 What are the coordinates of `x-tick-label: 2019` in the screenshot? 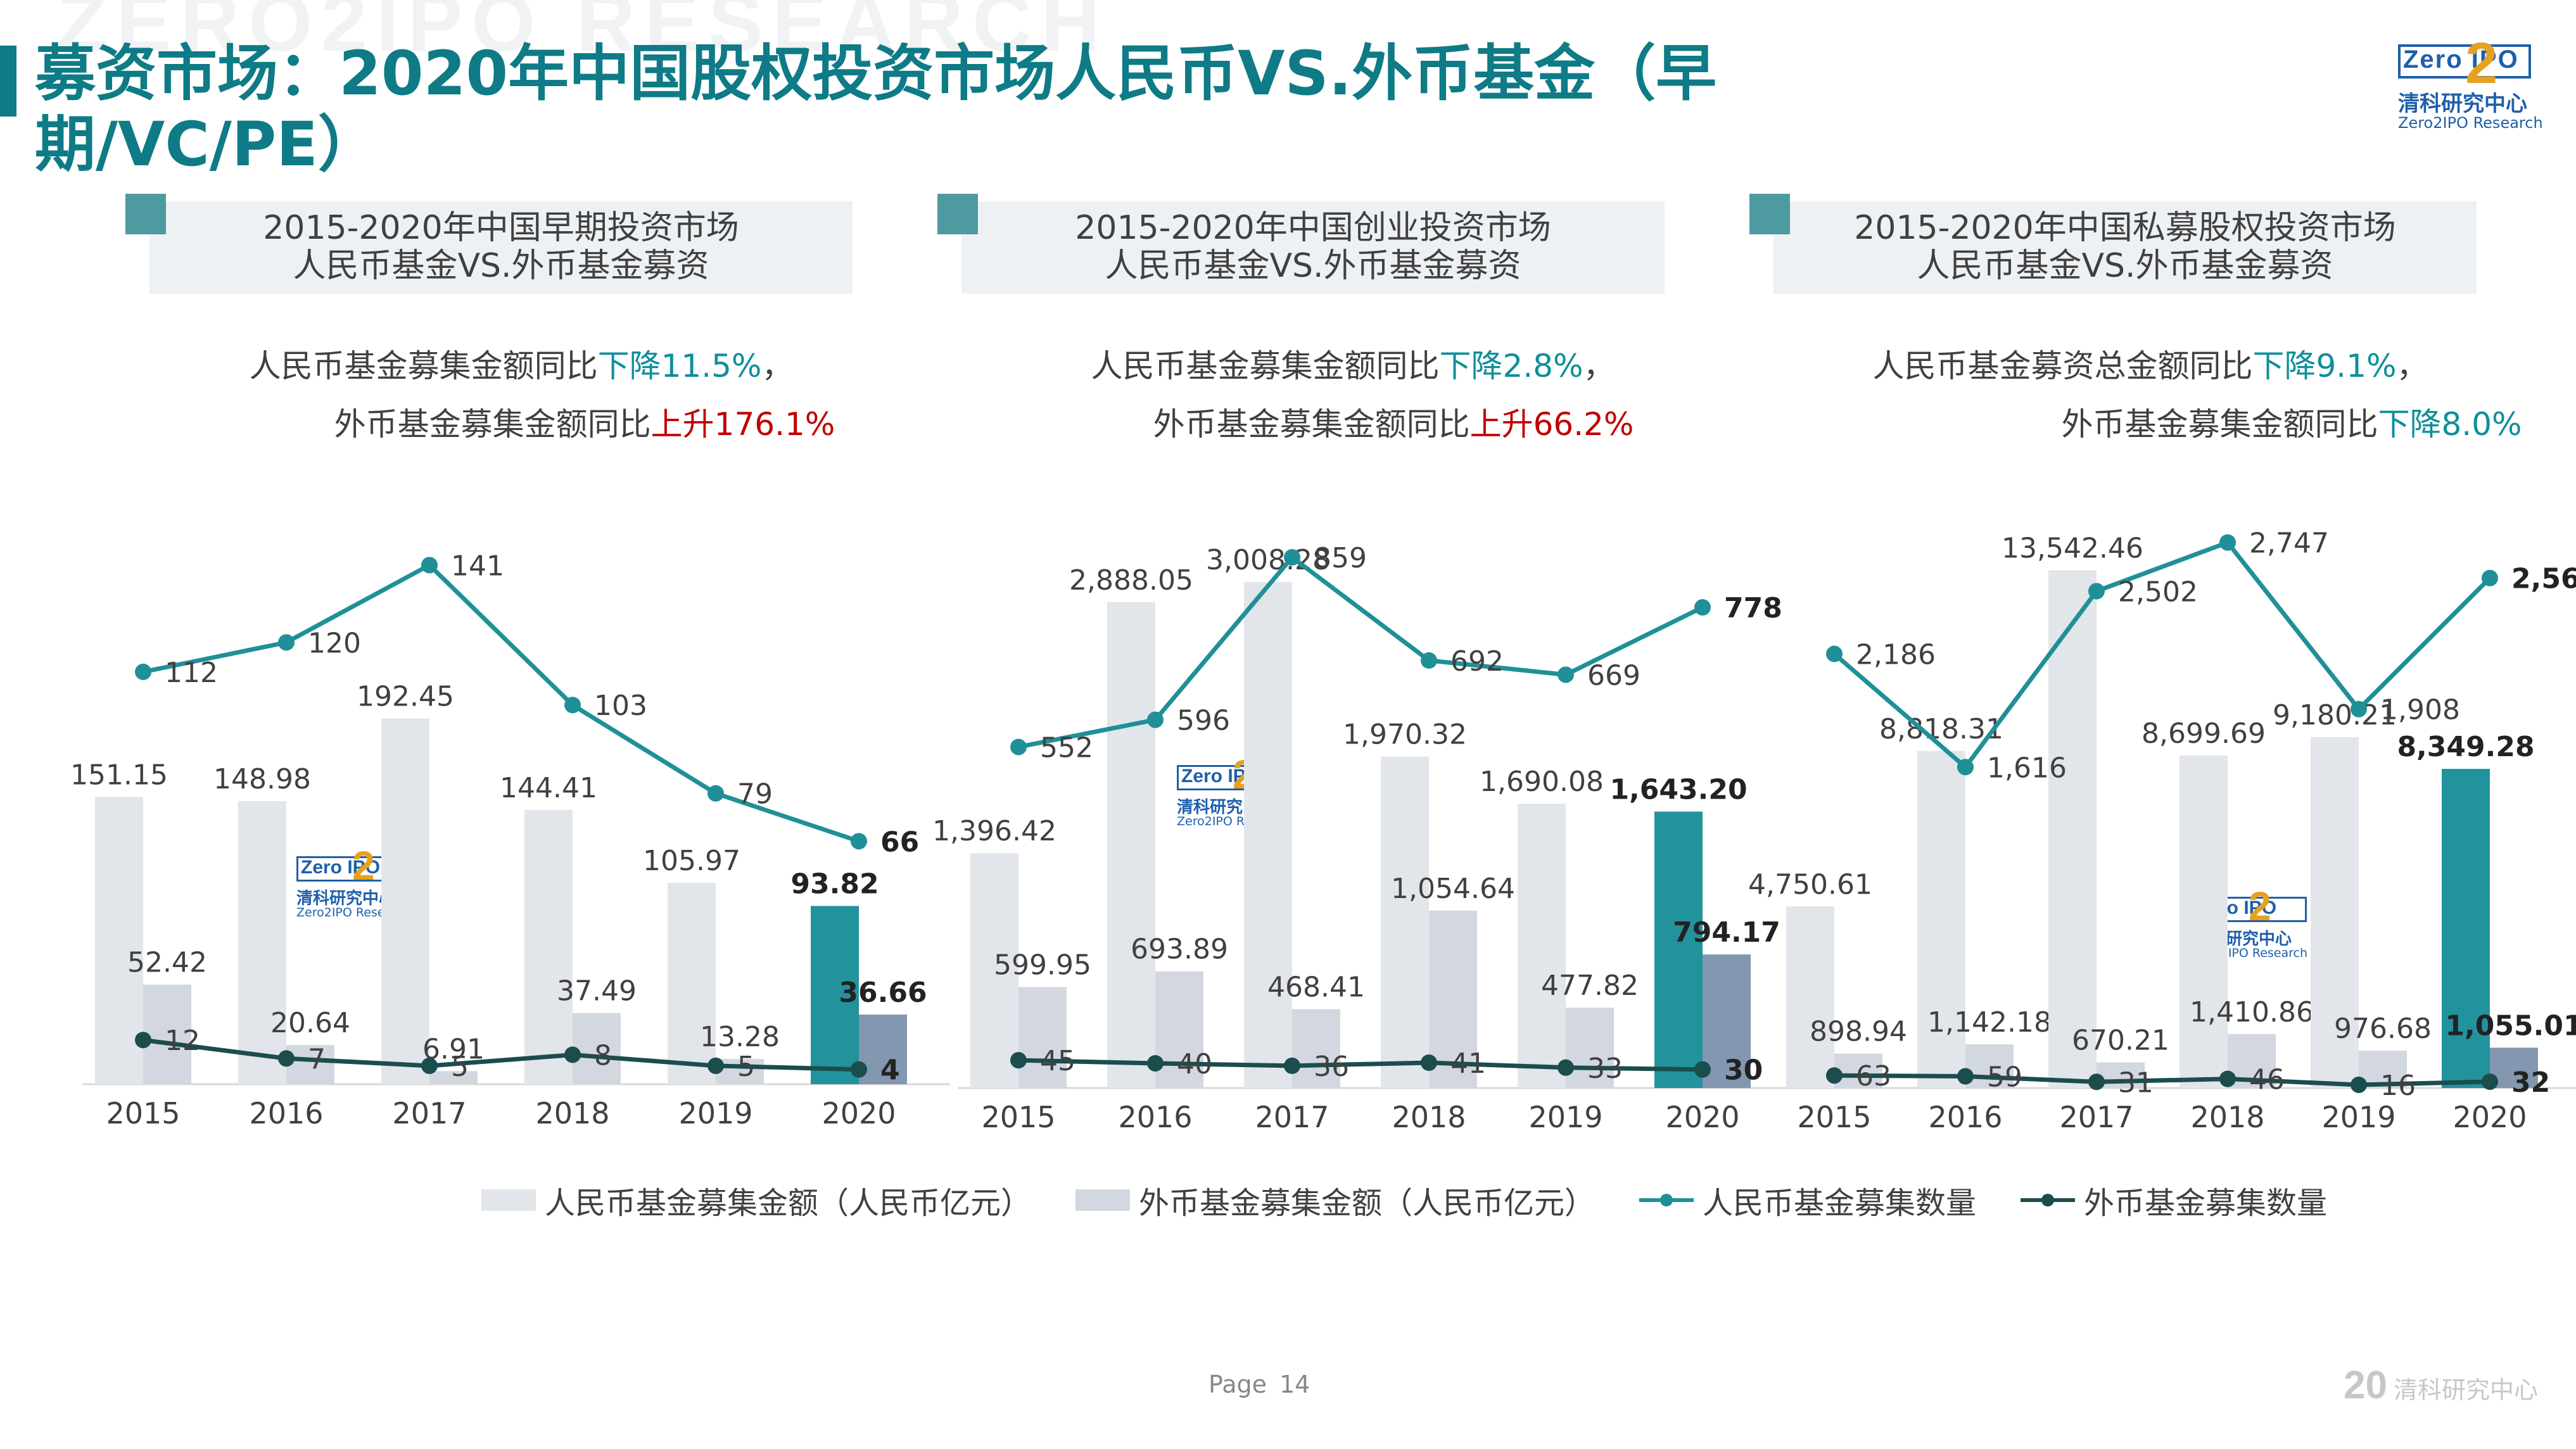 It's located at (2358, 1117).